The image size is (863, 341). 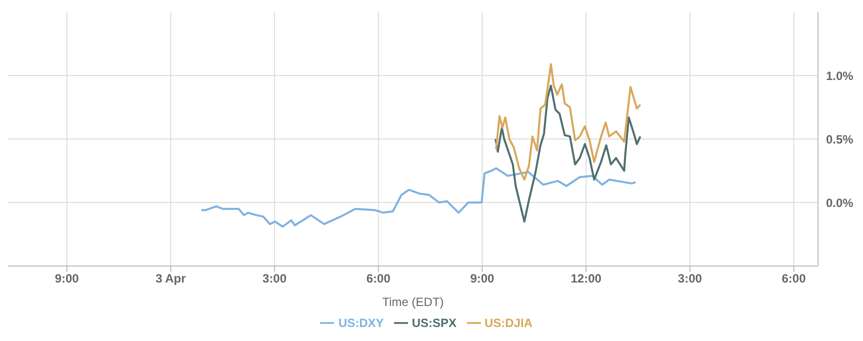 I want to click on legend-label: US:DXY, so click(x=361, y=323).